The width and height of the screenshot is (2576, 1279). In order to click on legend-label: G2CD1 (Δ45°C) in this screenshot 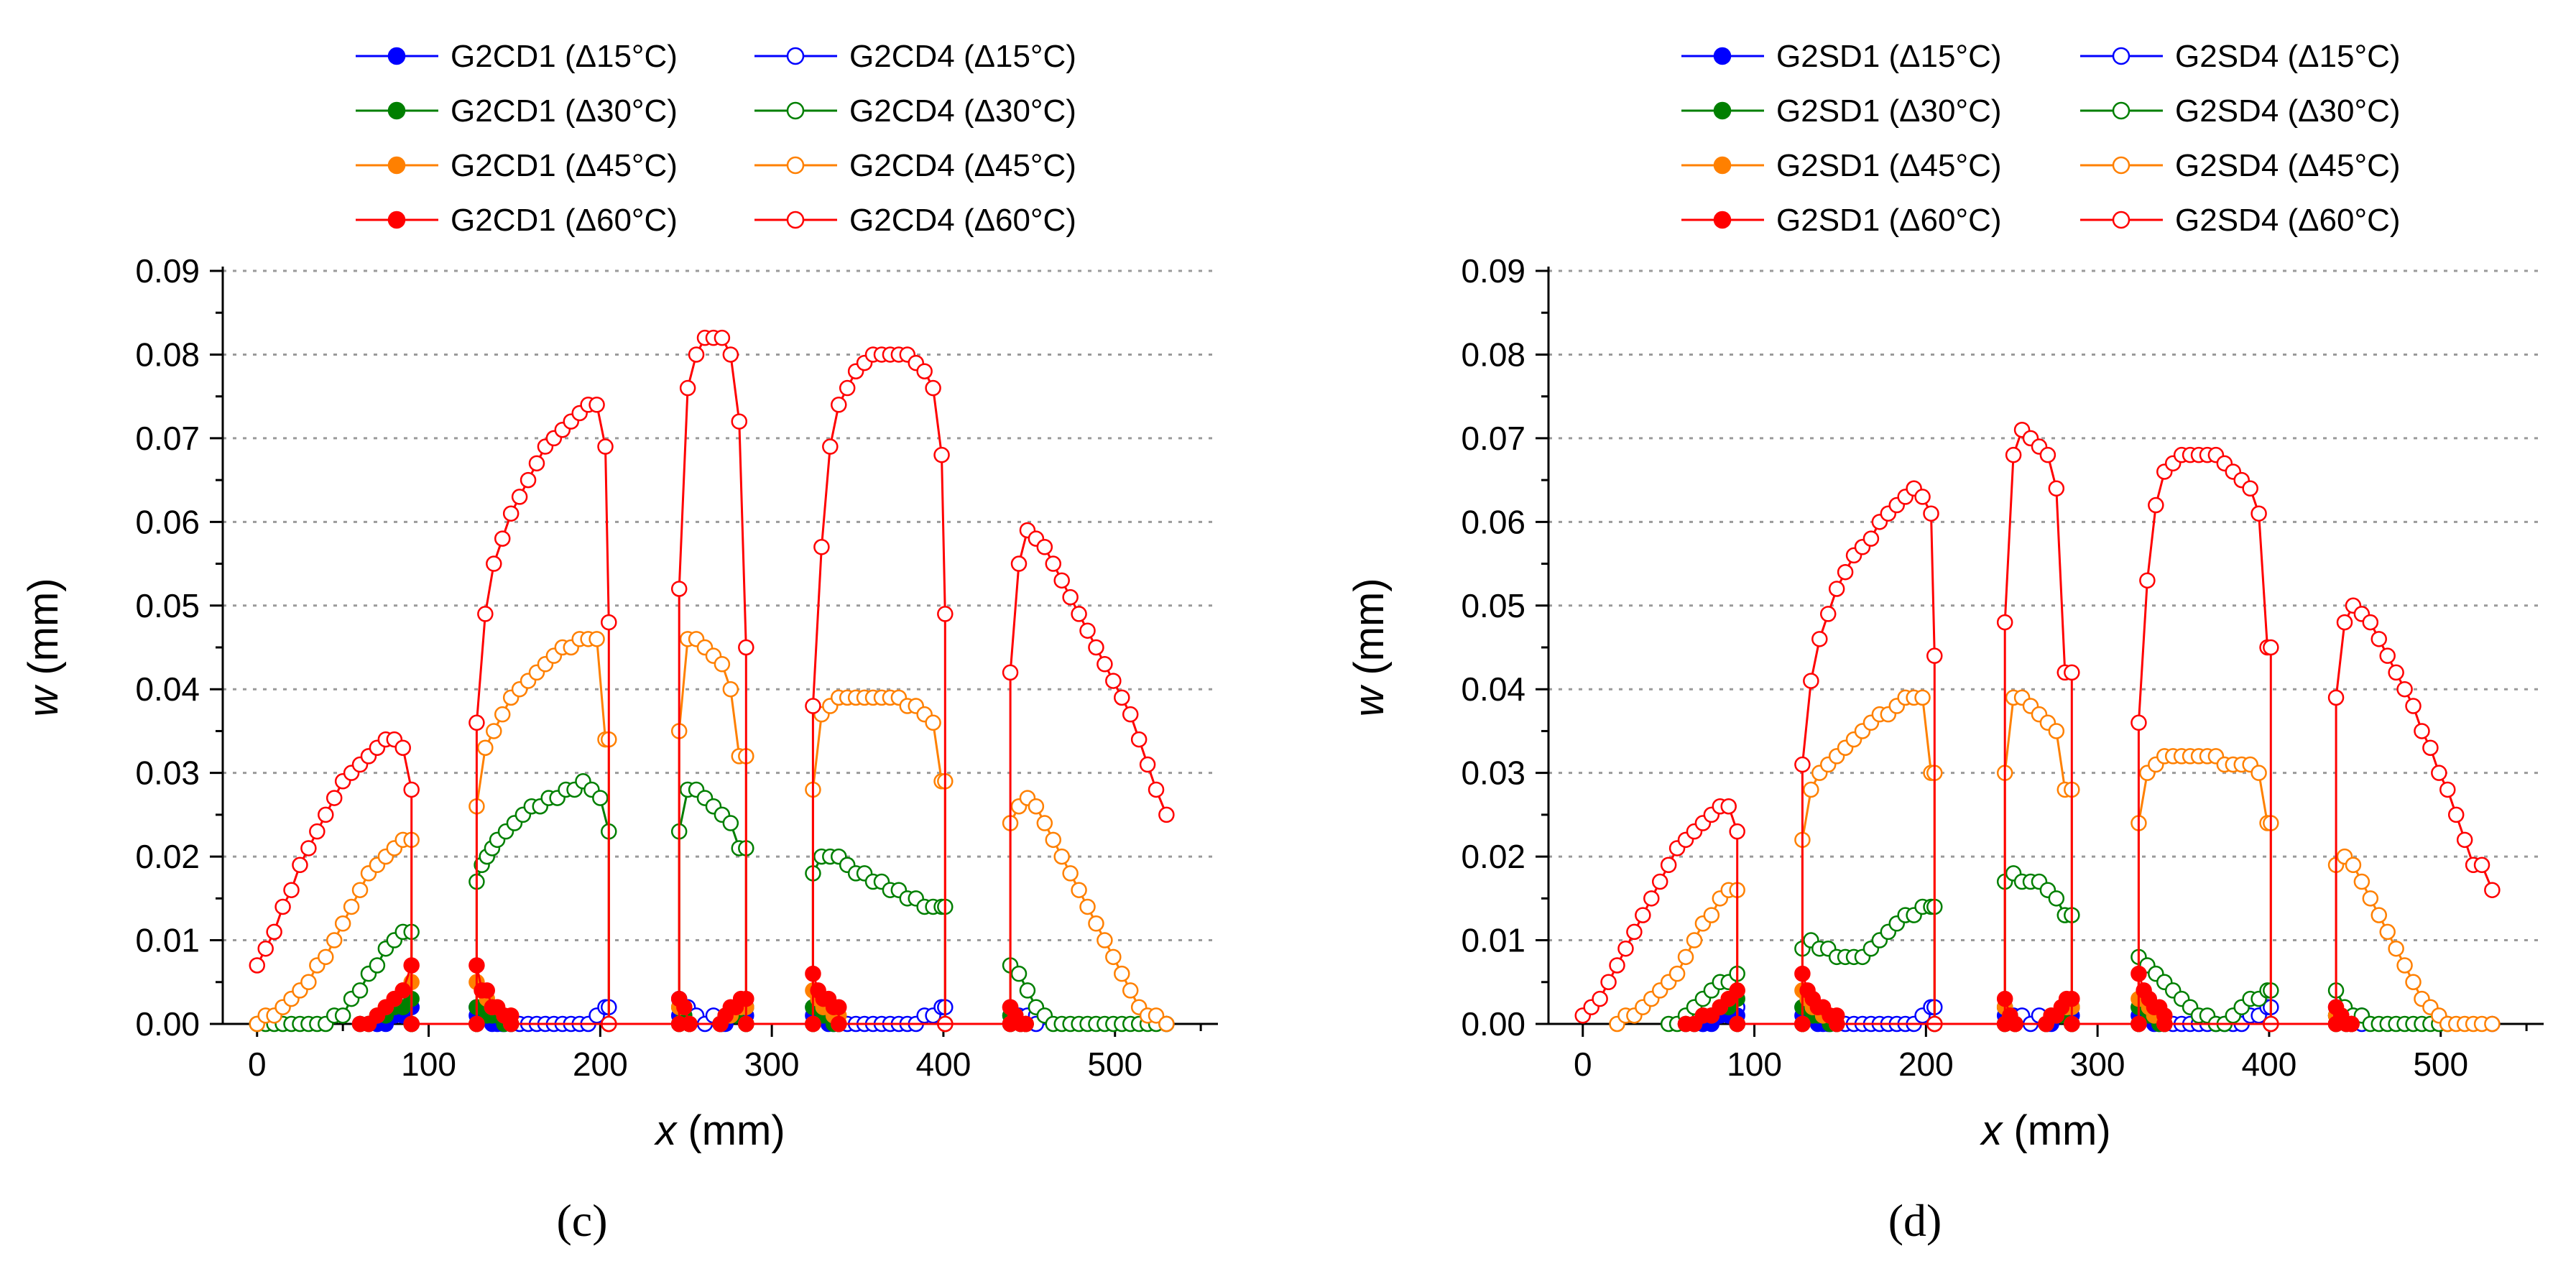, I will do `click(564, 165)`.